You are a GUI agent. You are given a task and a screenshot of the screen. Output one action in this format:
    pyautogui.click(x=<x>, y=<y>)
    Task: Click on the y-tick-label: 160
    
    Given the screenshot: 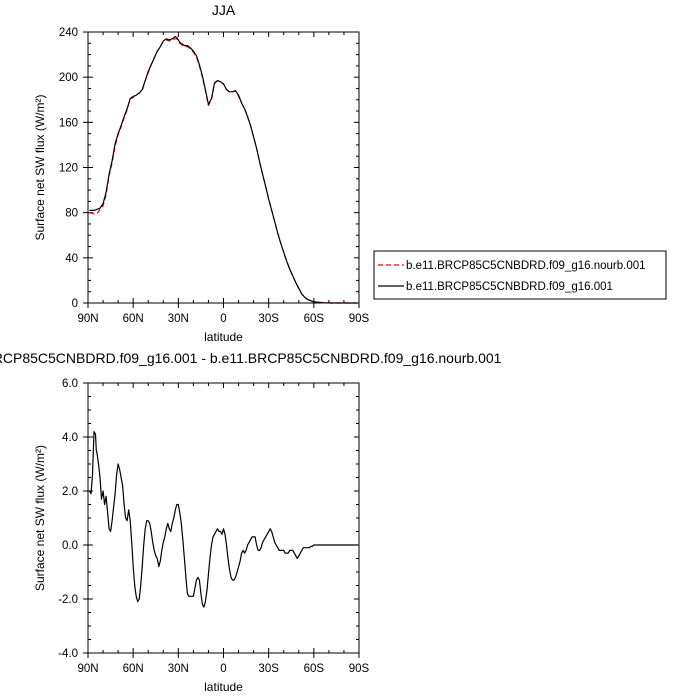 What is the action you would take?
    pyautogui.click(x=68, y=123)
    